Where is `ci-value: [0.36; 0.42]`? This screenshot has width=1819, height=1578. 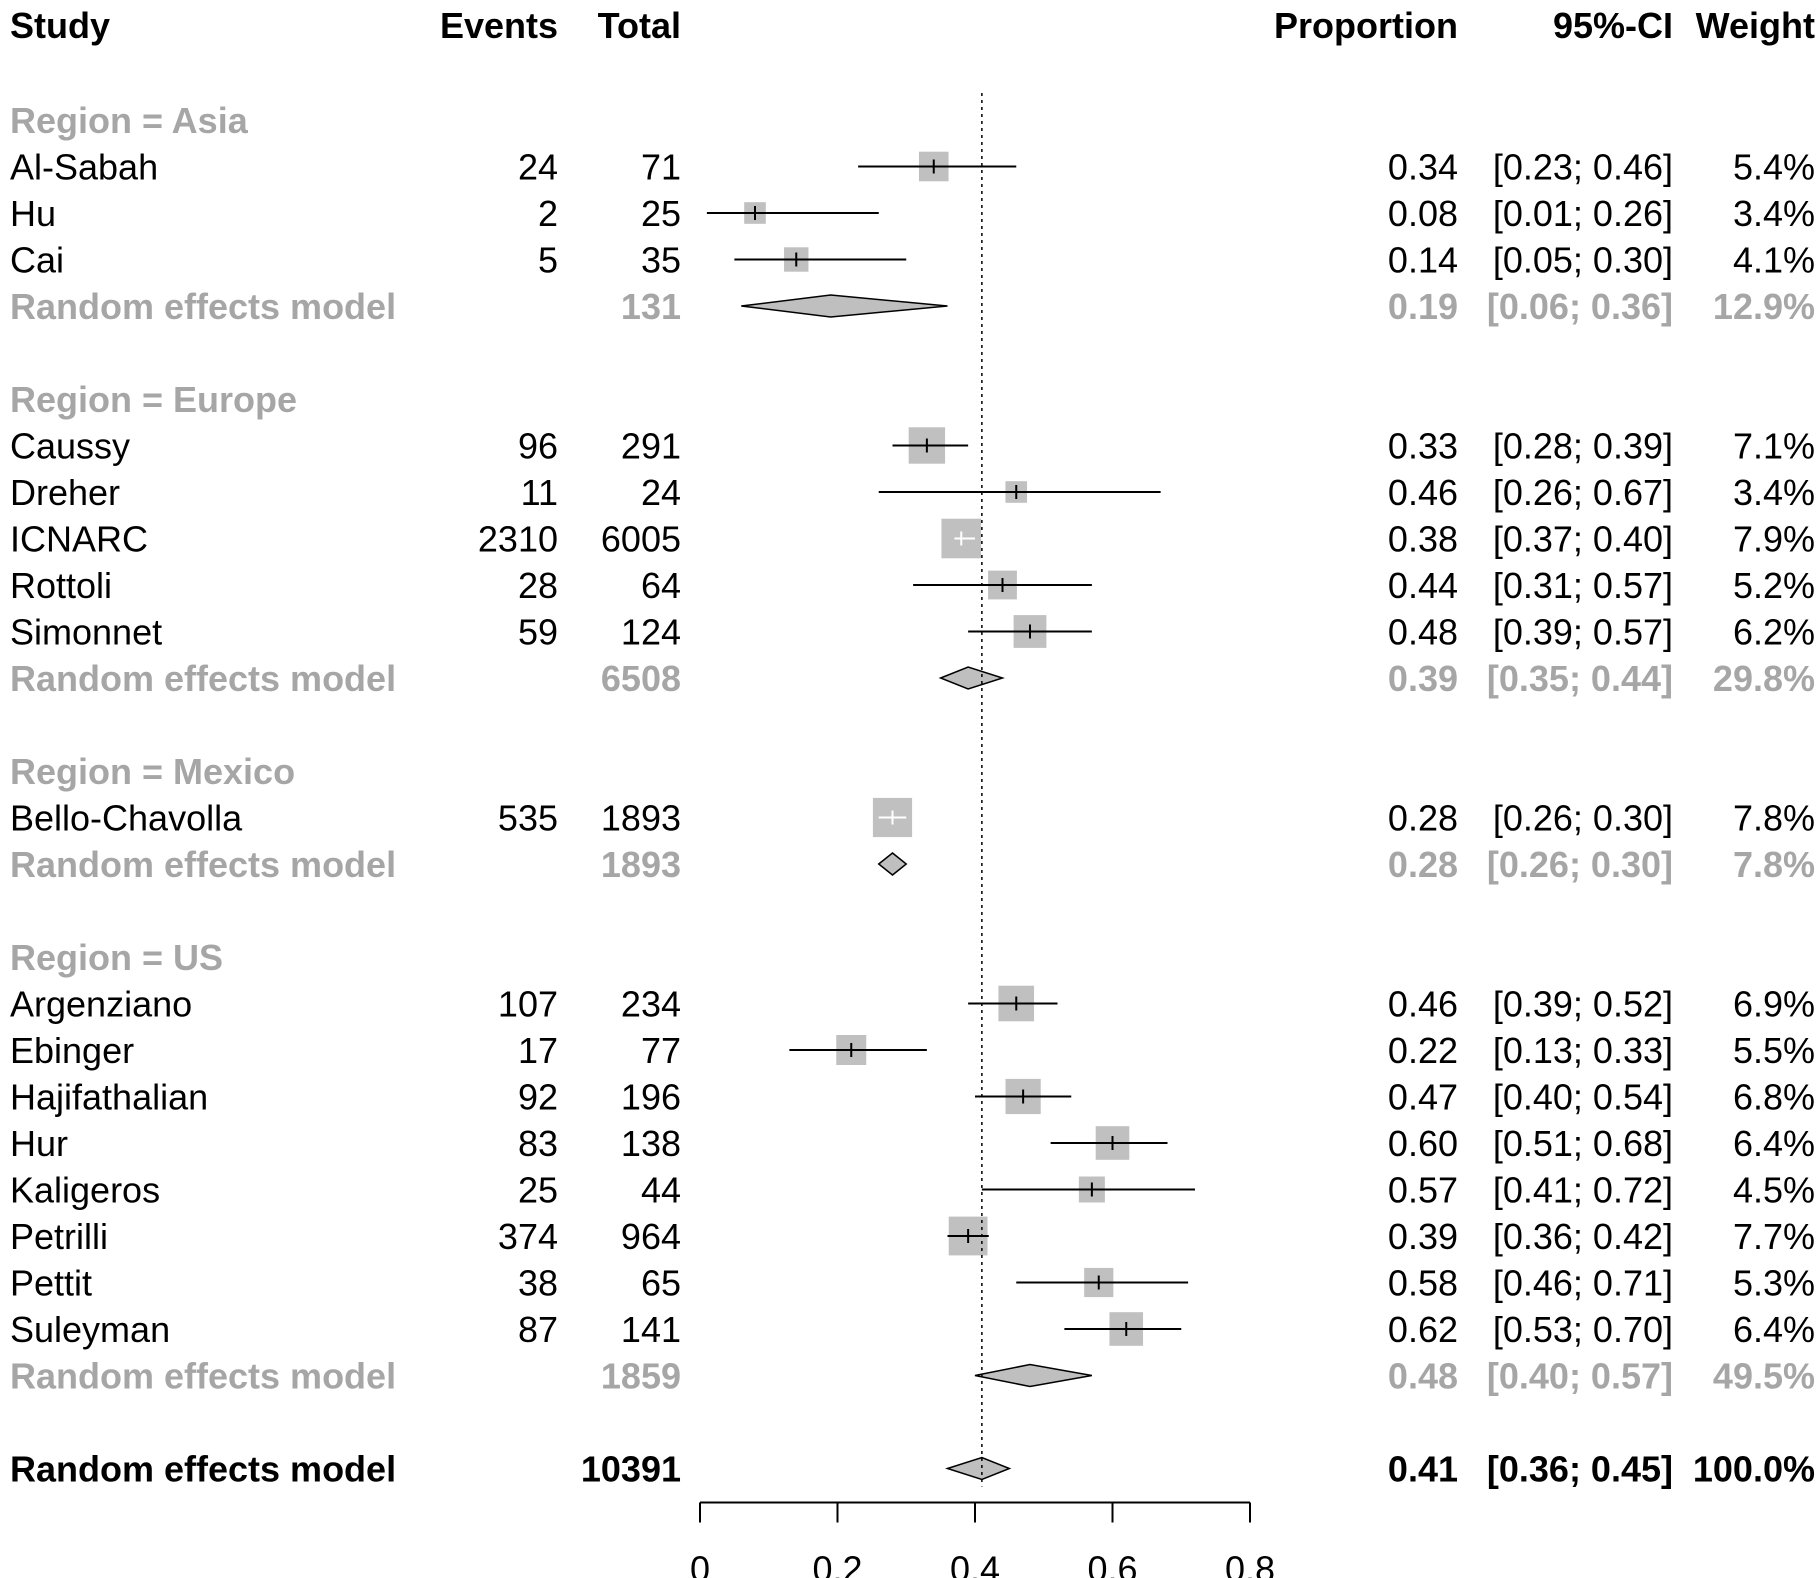 ci-value: [0.36; 0.42] is located at coordinates (1583, 1236).